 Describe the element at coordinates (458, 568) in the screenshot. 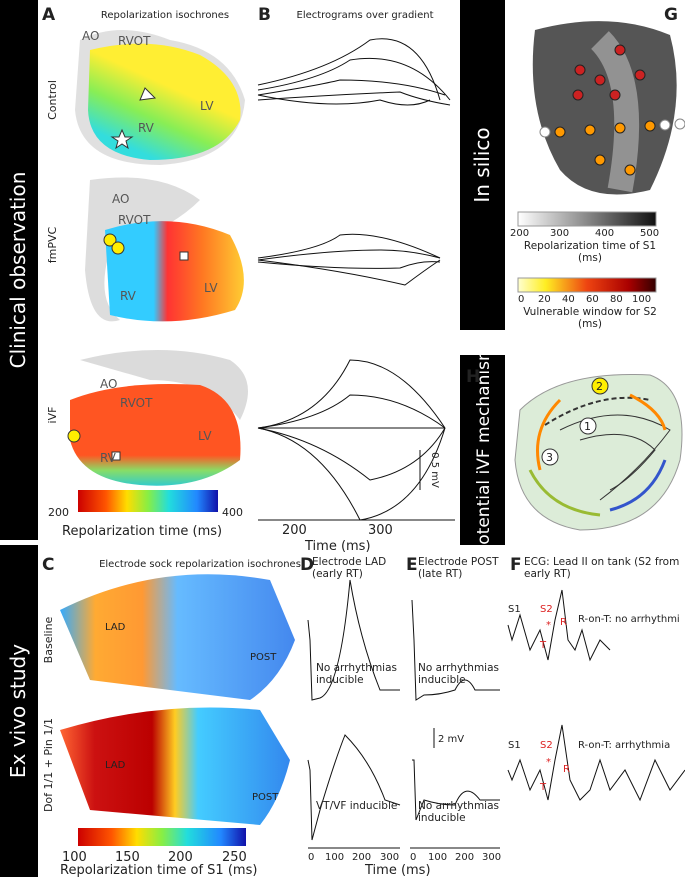

I see `panel-title: Electrode POST (late RT)` at that location.